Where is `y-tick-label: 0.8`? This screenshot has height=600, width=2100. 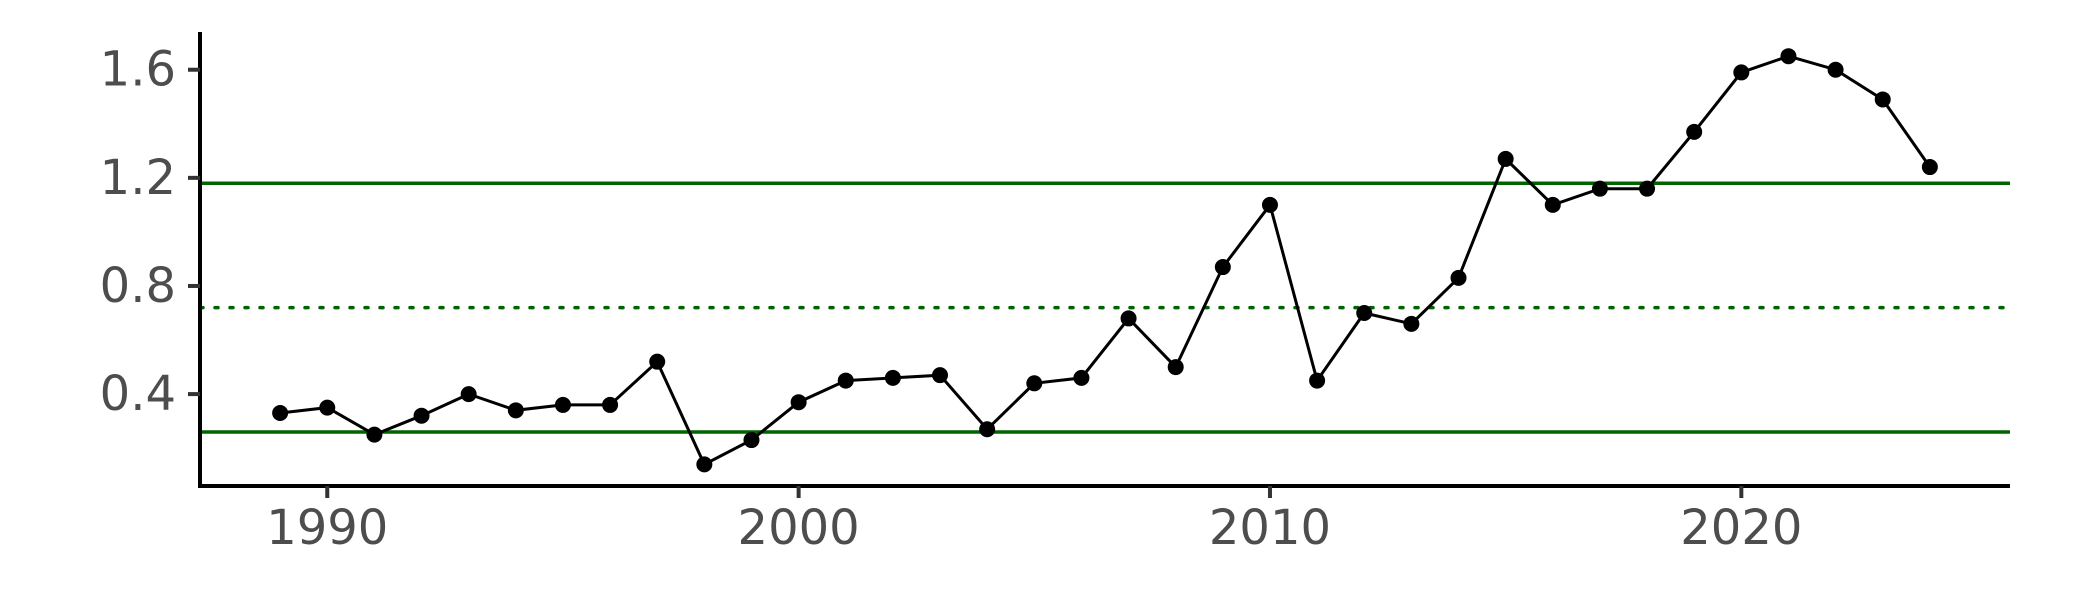
y-tick-label: 0.8 is located at coordinates (138, 286).